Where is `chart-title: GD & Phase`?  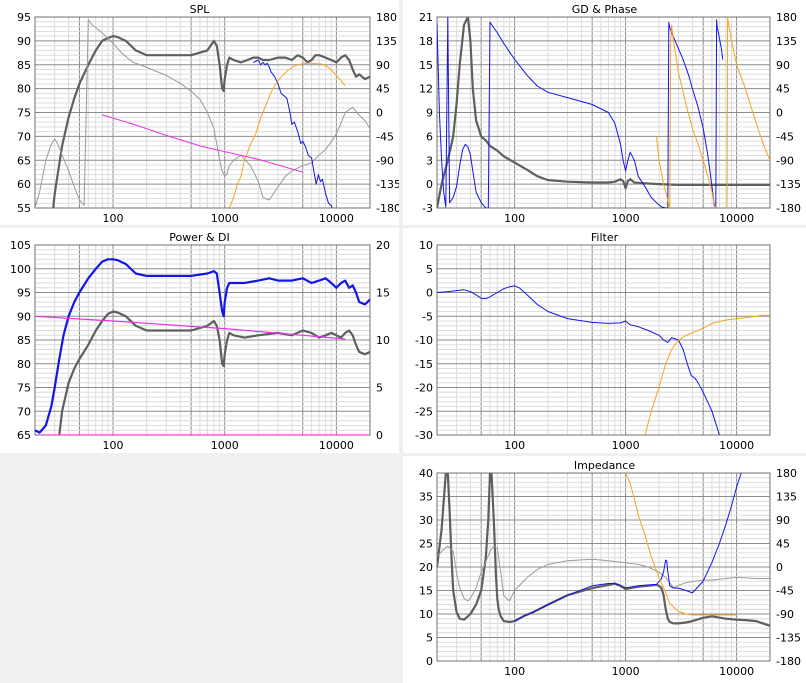
chart-title: GD & Phase is located at coordinates (605, 9).